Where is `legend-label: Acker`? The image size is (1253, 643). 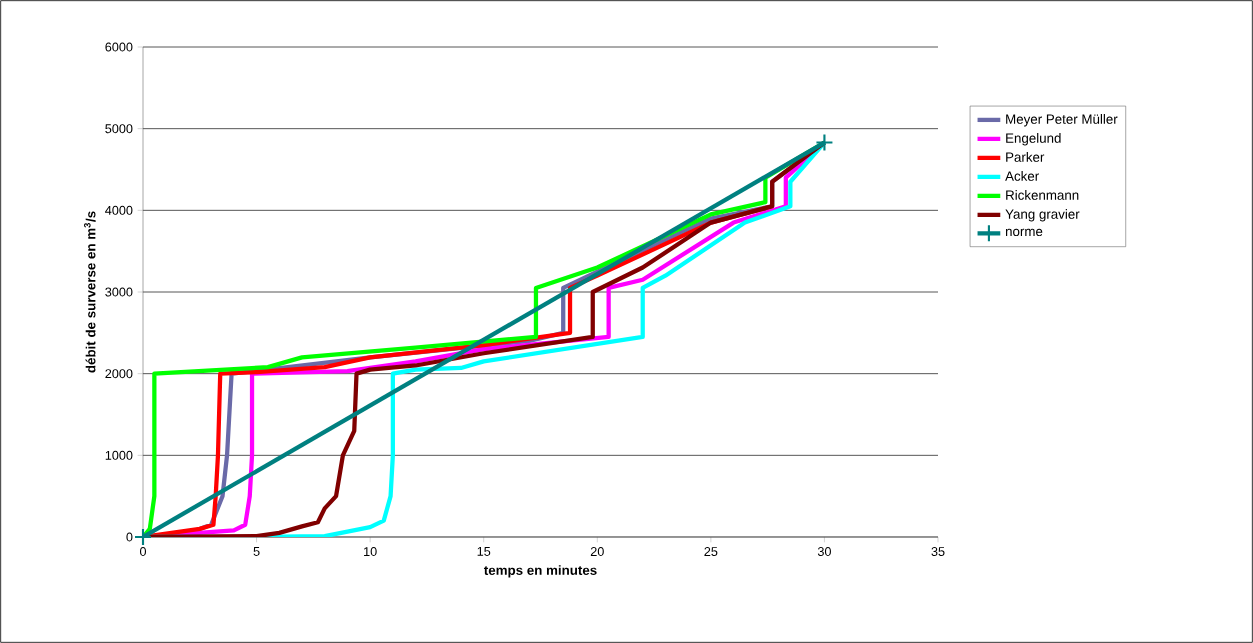
legend-label: Acker is located at coordinates (1022, 176).